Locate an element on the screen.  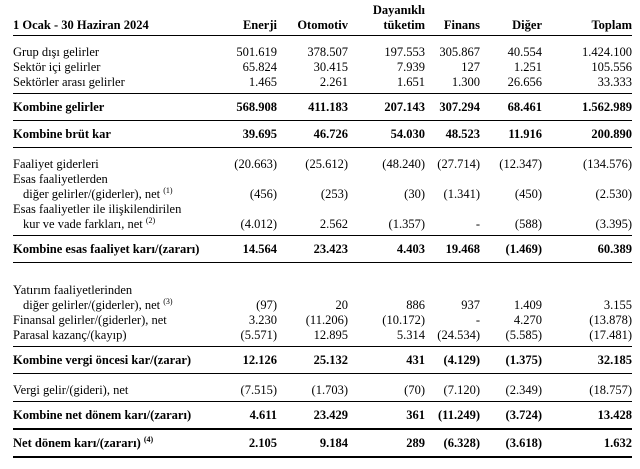
column-header-otomotiv: Otomotiv is located at coordinates (312, 19).